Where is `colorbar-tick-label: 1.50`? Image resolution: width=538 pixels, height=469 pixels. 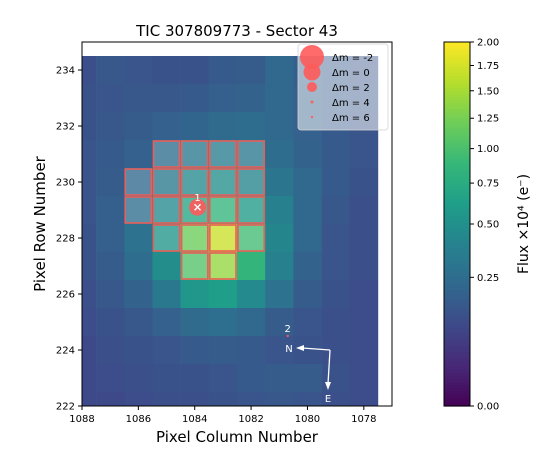
colorbar-tick-label: 1.50 is located at coordinates (488, 91).